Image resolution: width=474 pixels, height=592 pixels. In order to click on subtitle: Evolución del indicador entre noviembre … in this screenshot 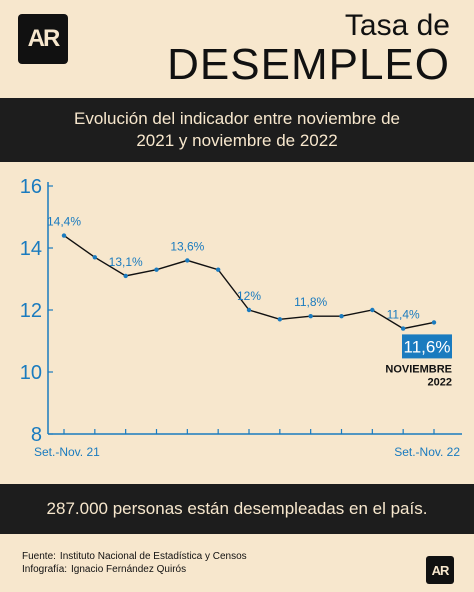, I will do `click(237, 129)`.